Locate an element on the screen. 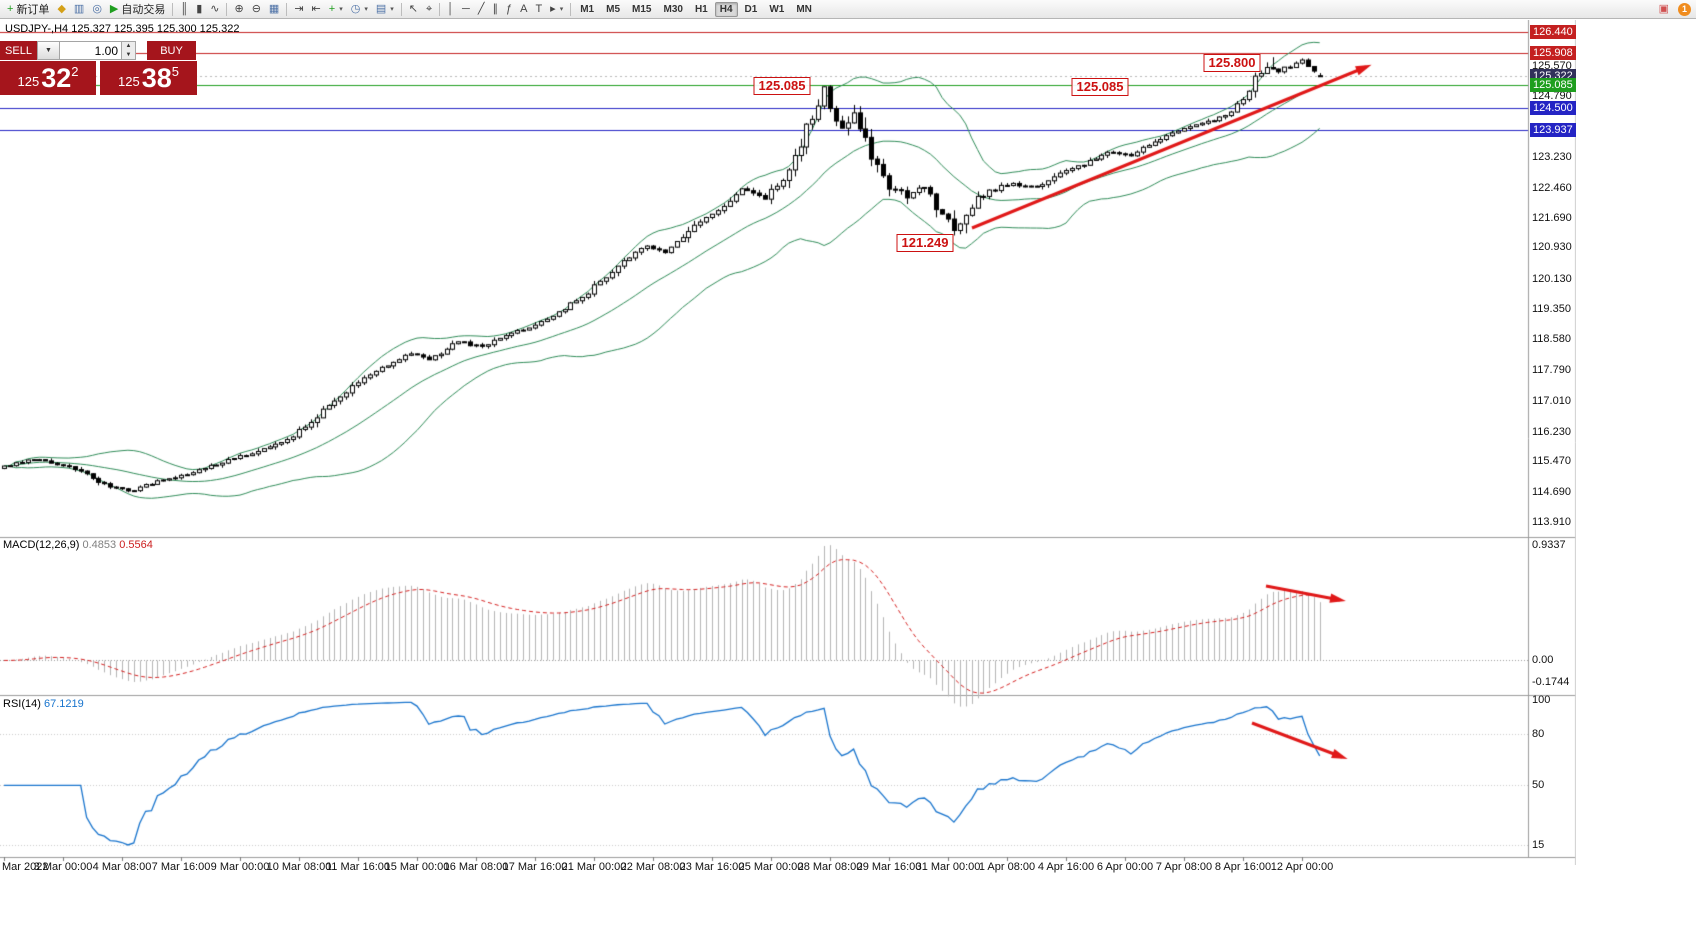 Image resolution: width=1696 pixels, height=943 pixels. buy-price-prefix: 125 is located at coordinates (129, 81).